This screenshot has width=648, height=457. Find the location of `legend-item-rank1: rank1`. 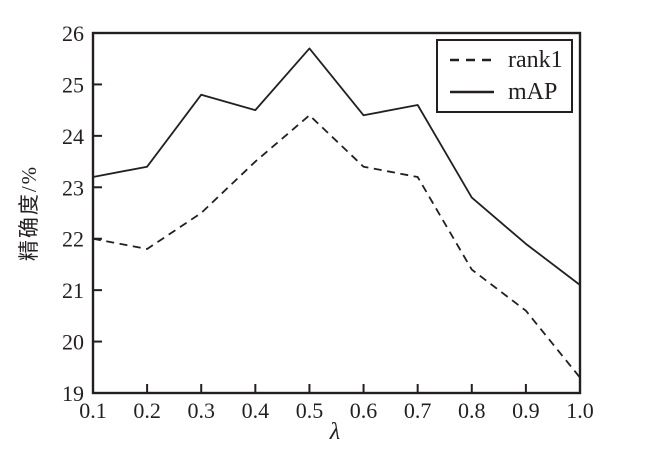

legend-item-rank1: rank1 is located at coordinates (510, 60).